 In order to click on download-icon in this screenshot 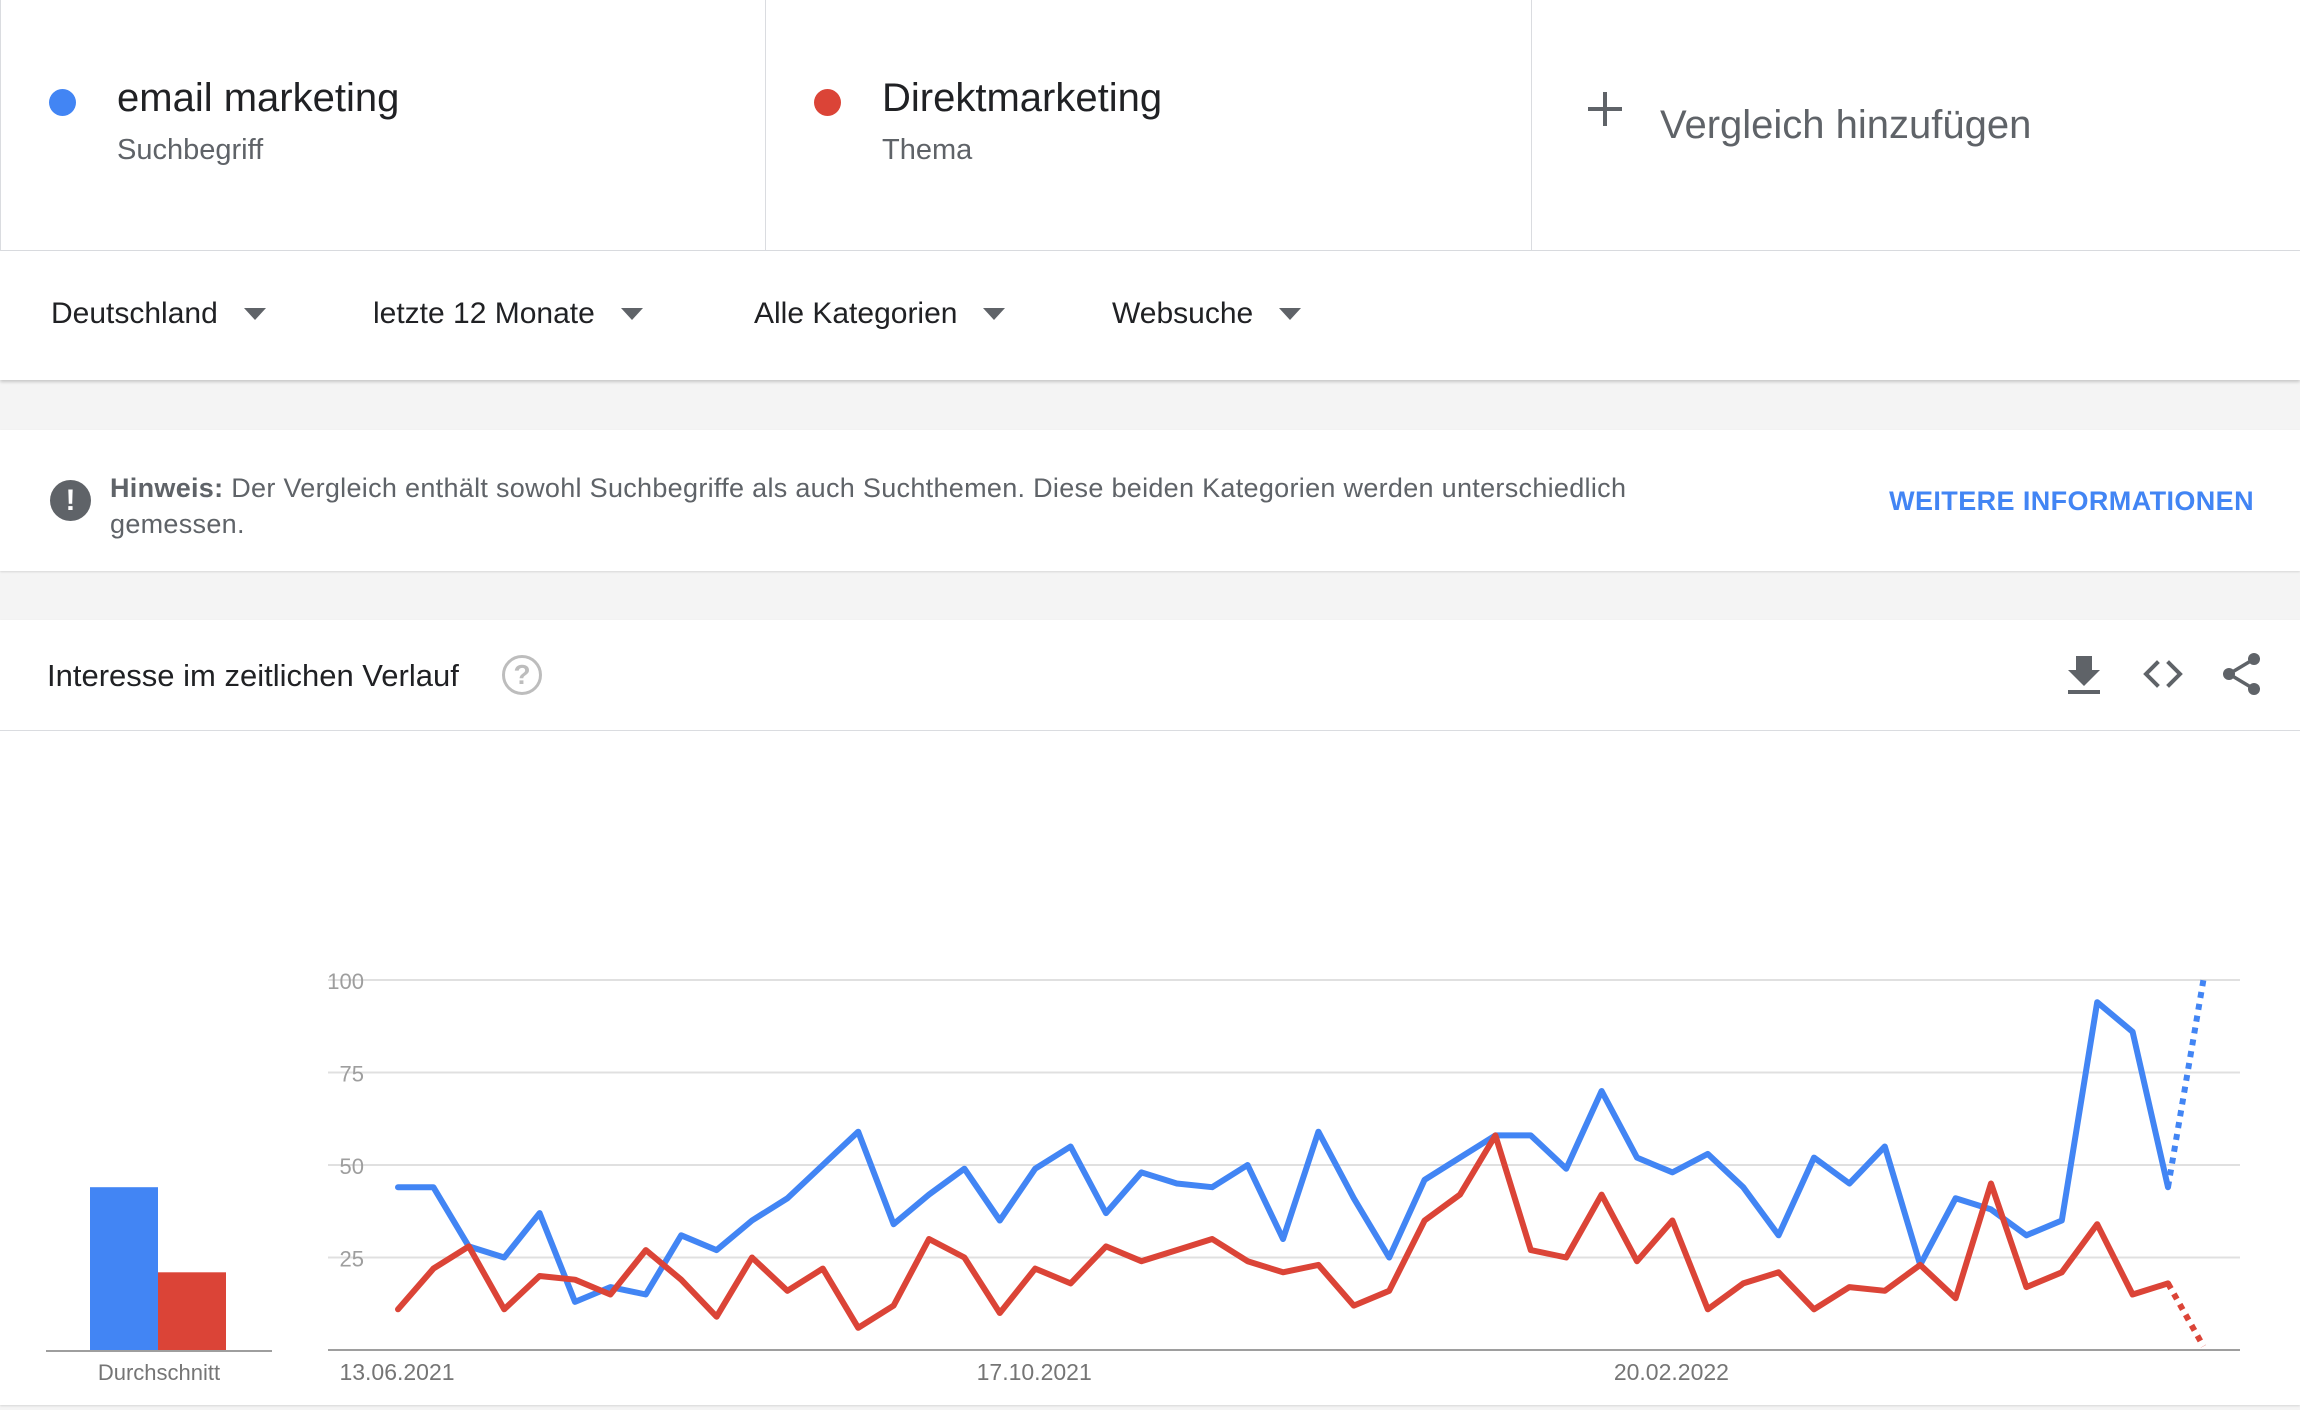, I will do `click(2084, 674)`.